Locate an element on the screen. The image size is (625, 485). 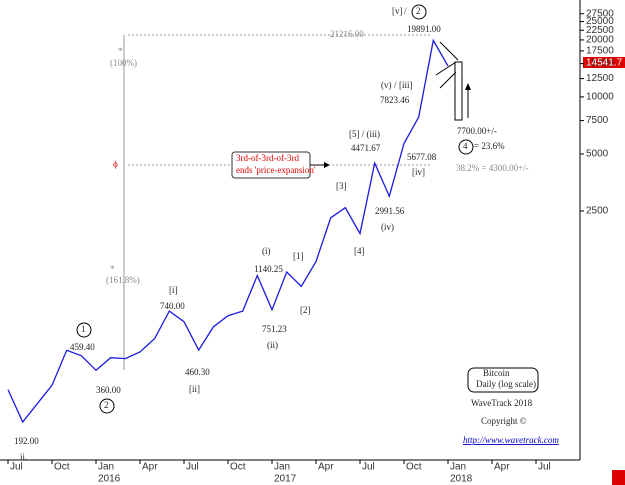
annotation: [iii] is located at coordinates (406, 85).